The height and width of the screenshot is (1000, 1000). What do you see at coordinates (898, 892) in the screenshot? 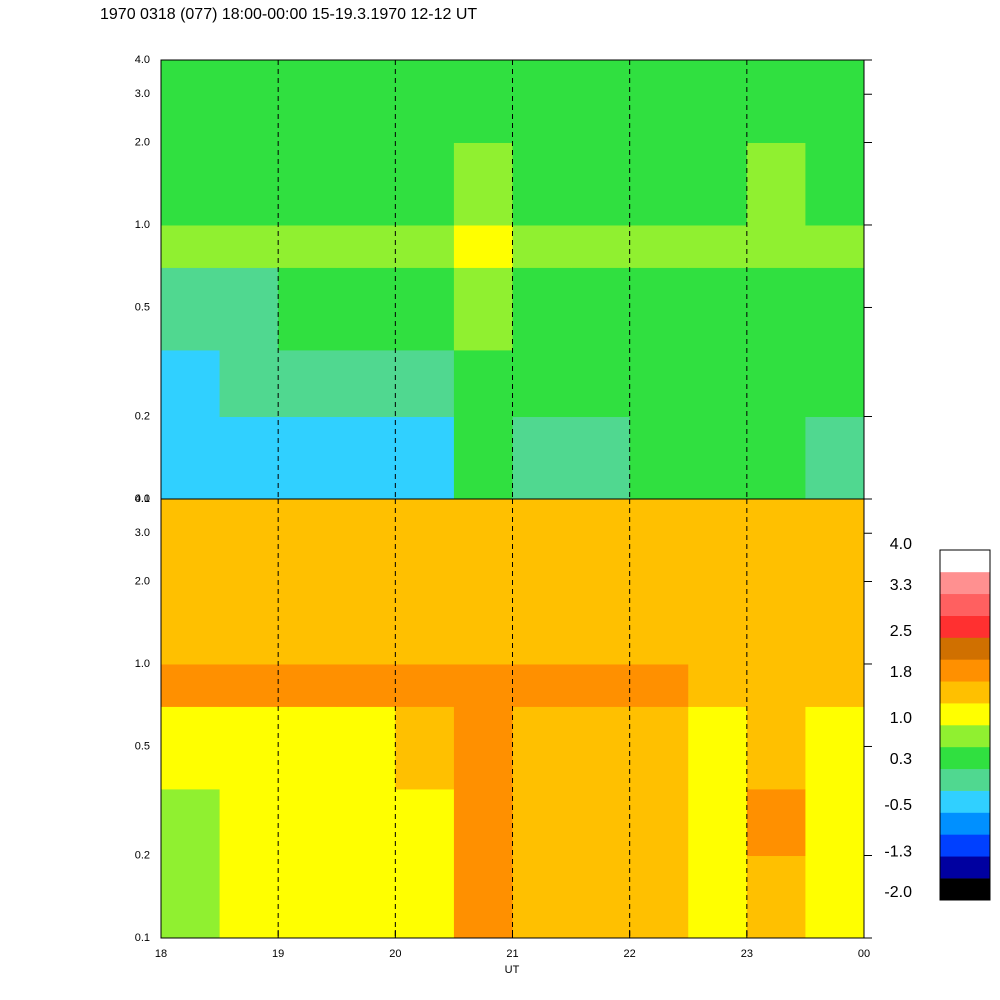
I see `colorbar-tick-label: -2.0` at bounding box center [898, 892].